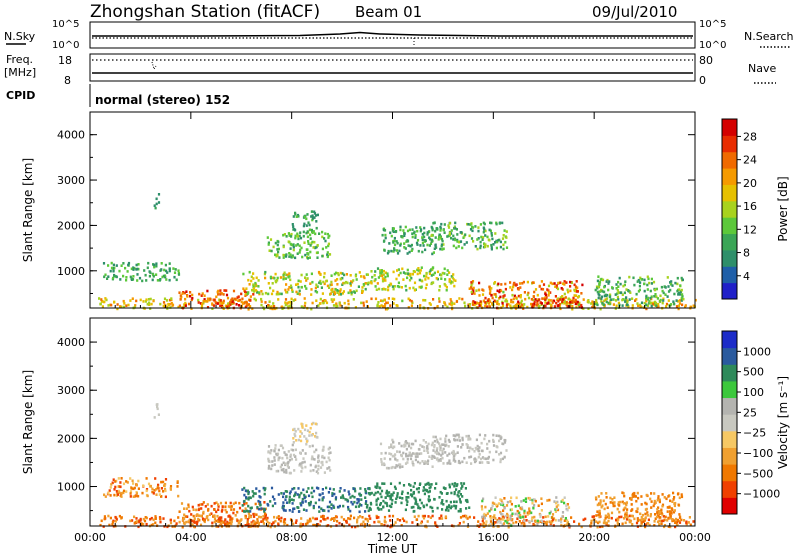 This screenshot has height=554, width=800. Describe the element at coordinates (392, 35) in the screenshot. I see `nsky-frame` at that location.